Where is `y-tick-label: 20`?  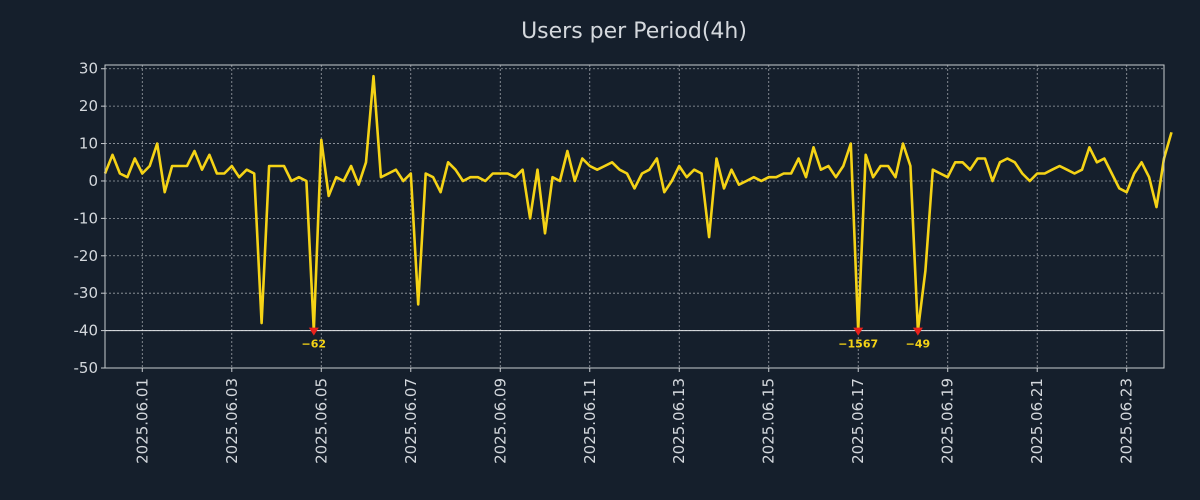
y-tick-label: 20 is located at coordinates (88, 106).